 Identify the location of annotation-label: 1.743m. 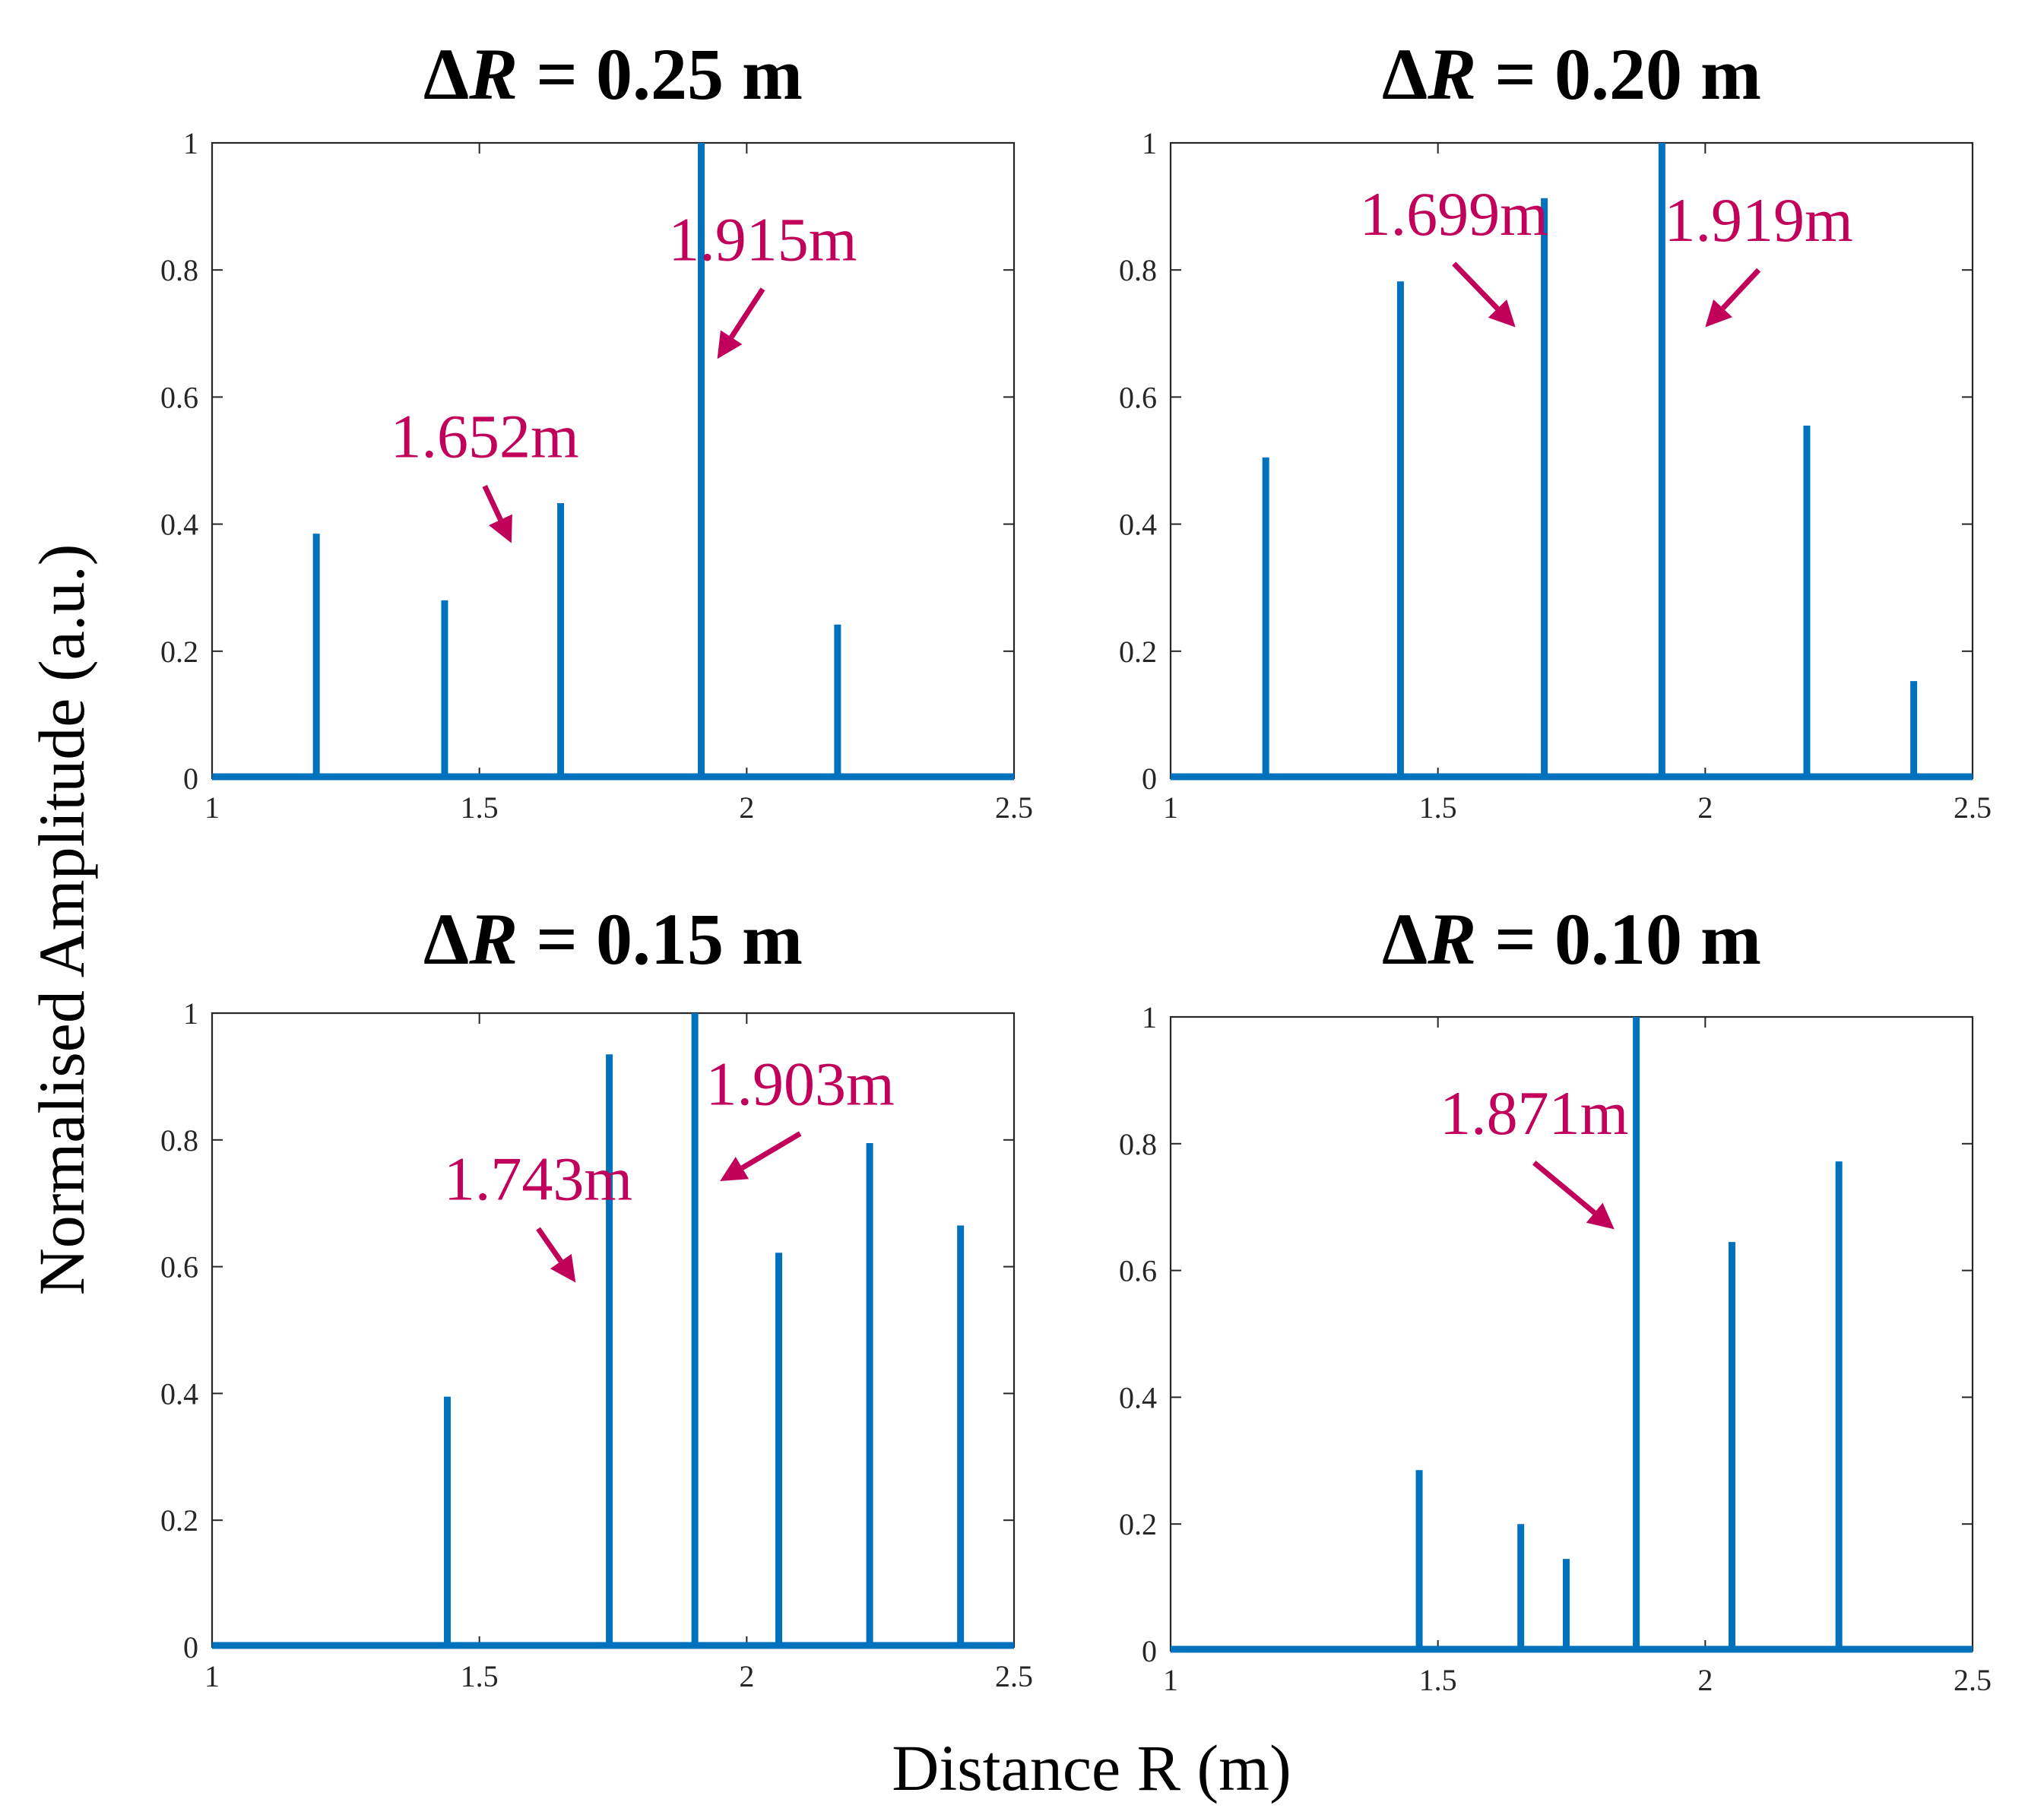
(538, 1179).